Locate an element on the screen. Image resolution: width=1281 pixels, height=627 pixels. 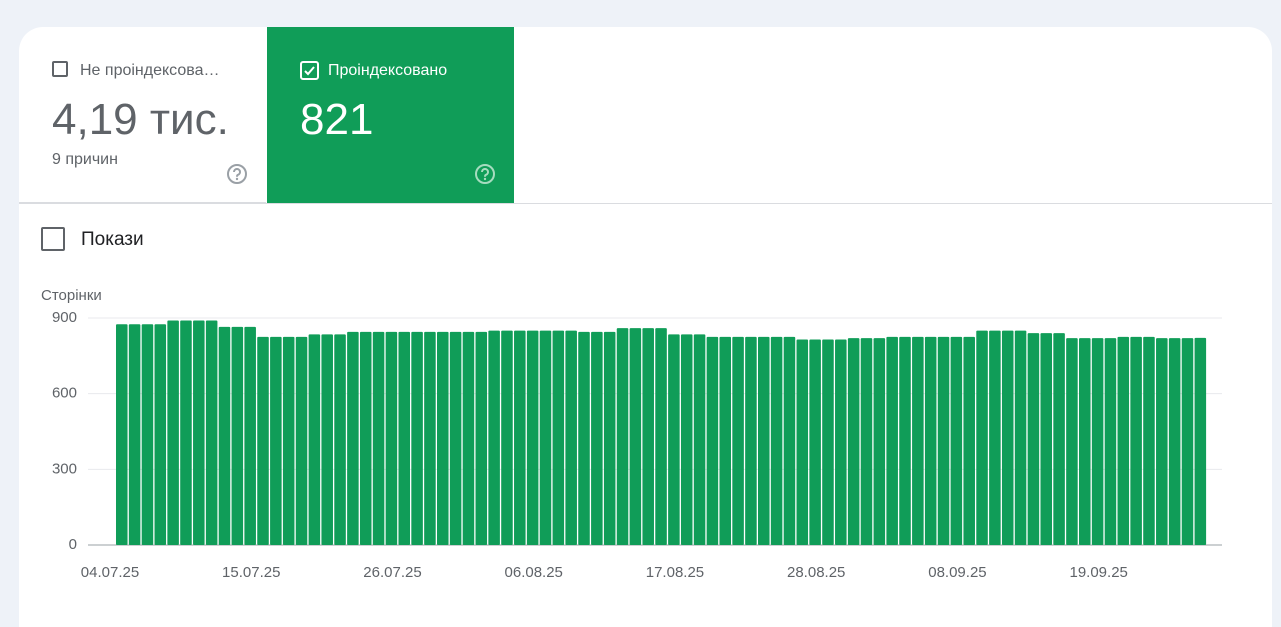
y-tick-label: 0 is located at coordinates (73, 544).